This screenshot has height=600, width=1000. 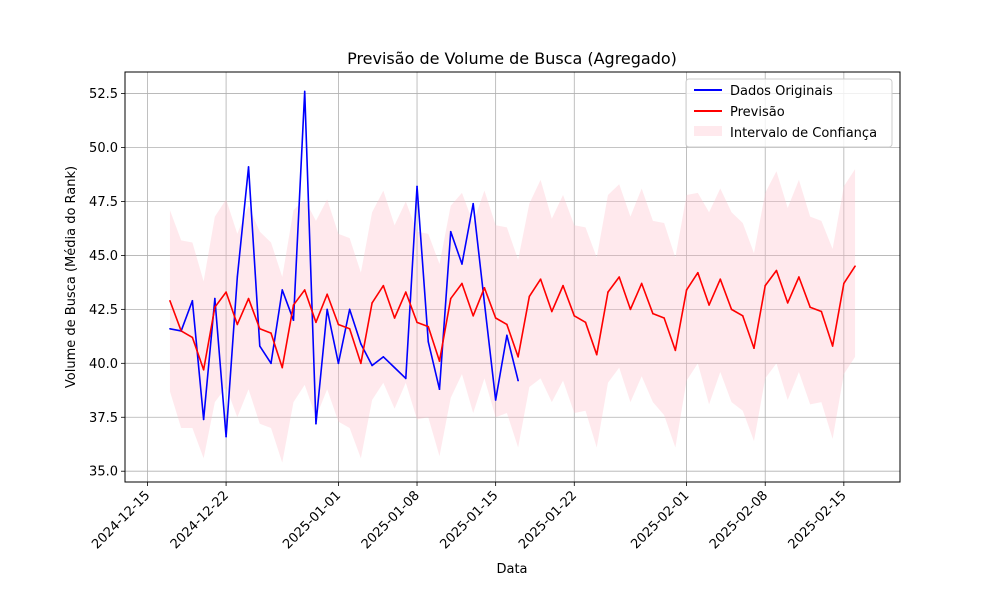 What do you see at coordinates (107, 283) in the screenshot?
I see `y-axis-ticks: 35.0 37.5 40.0 42.5 45.0 47.5 50.0 52.5` at bounding box center [107, 283].